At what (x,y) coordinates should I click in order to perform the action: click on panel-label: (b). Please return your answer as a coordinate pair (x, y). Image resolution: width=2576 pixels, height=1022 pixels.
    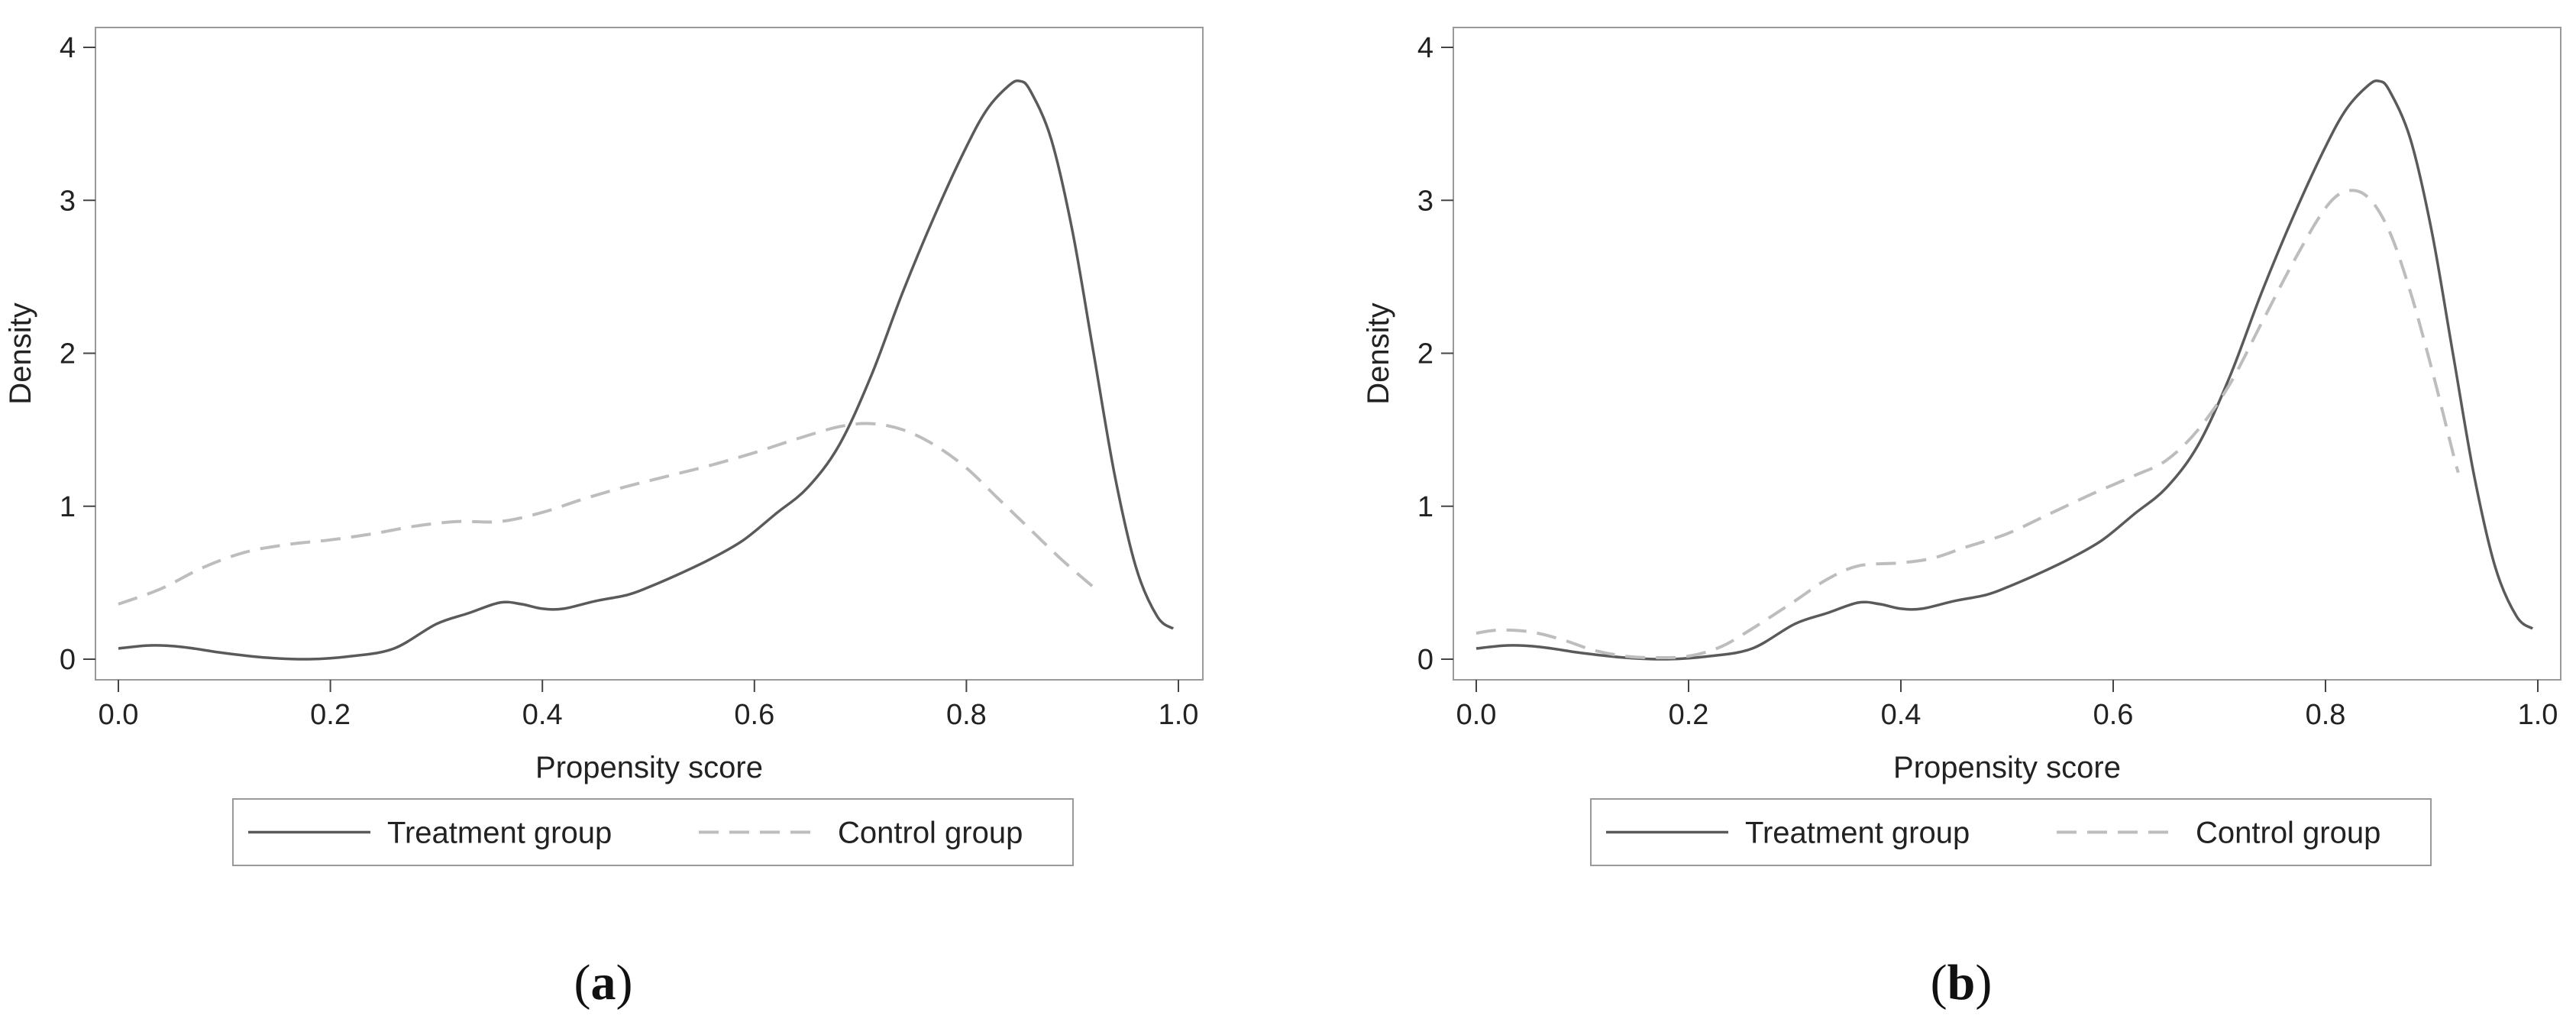
    Looking at the image, I should click on (1962, 983).